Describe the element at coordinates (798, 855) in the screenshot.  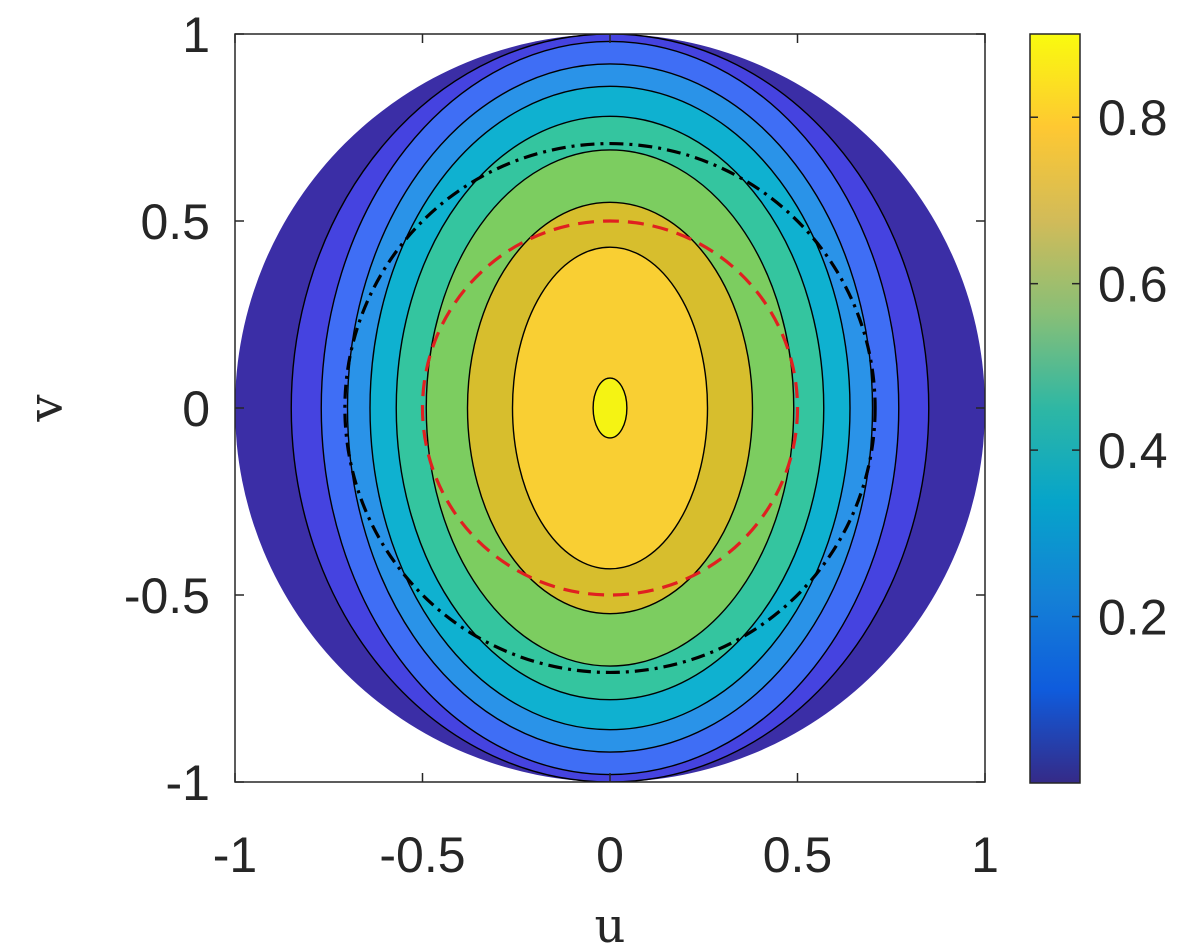
I see `x-tick-label: 0.5` at that location.